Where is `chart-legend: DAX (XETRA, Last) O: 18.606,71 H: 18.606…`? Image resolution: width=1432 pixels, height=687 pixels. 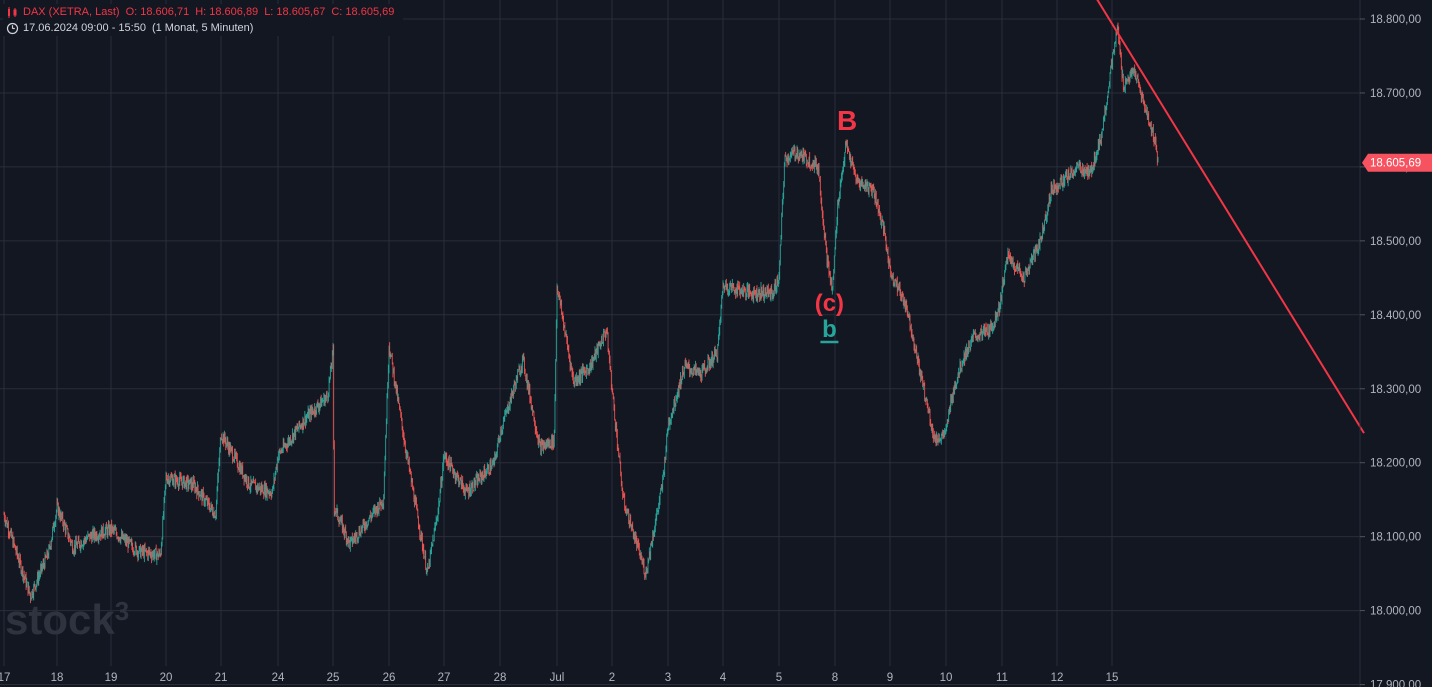 chart-legend: DAX (XETRA, Last) O: 18.606,71 H: 18.606… is located at coordinates (203, 20).